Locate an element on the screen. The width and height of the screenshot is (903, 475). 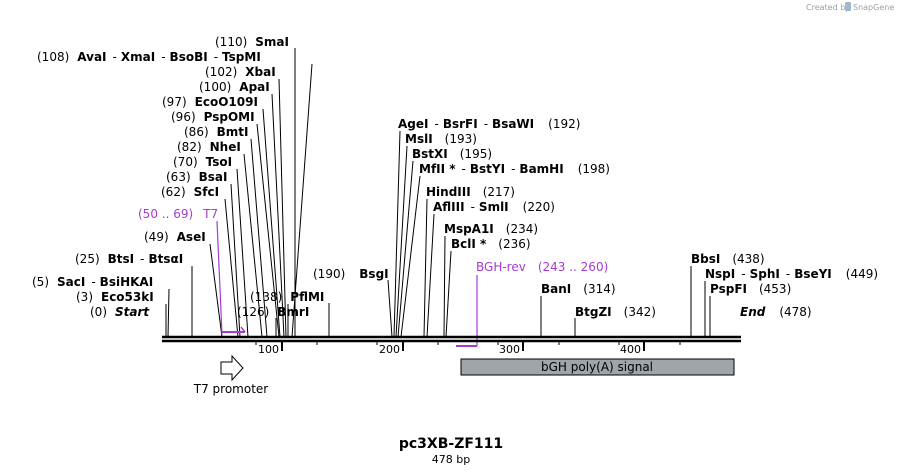
enzyme-name: Eco53kI is located at coordinates (127, 297).